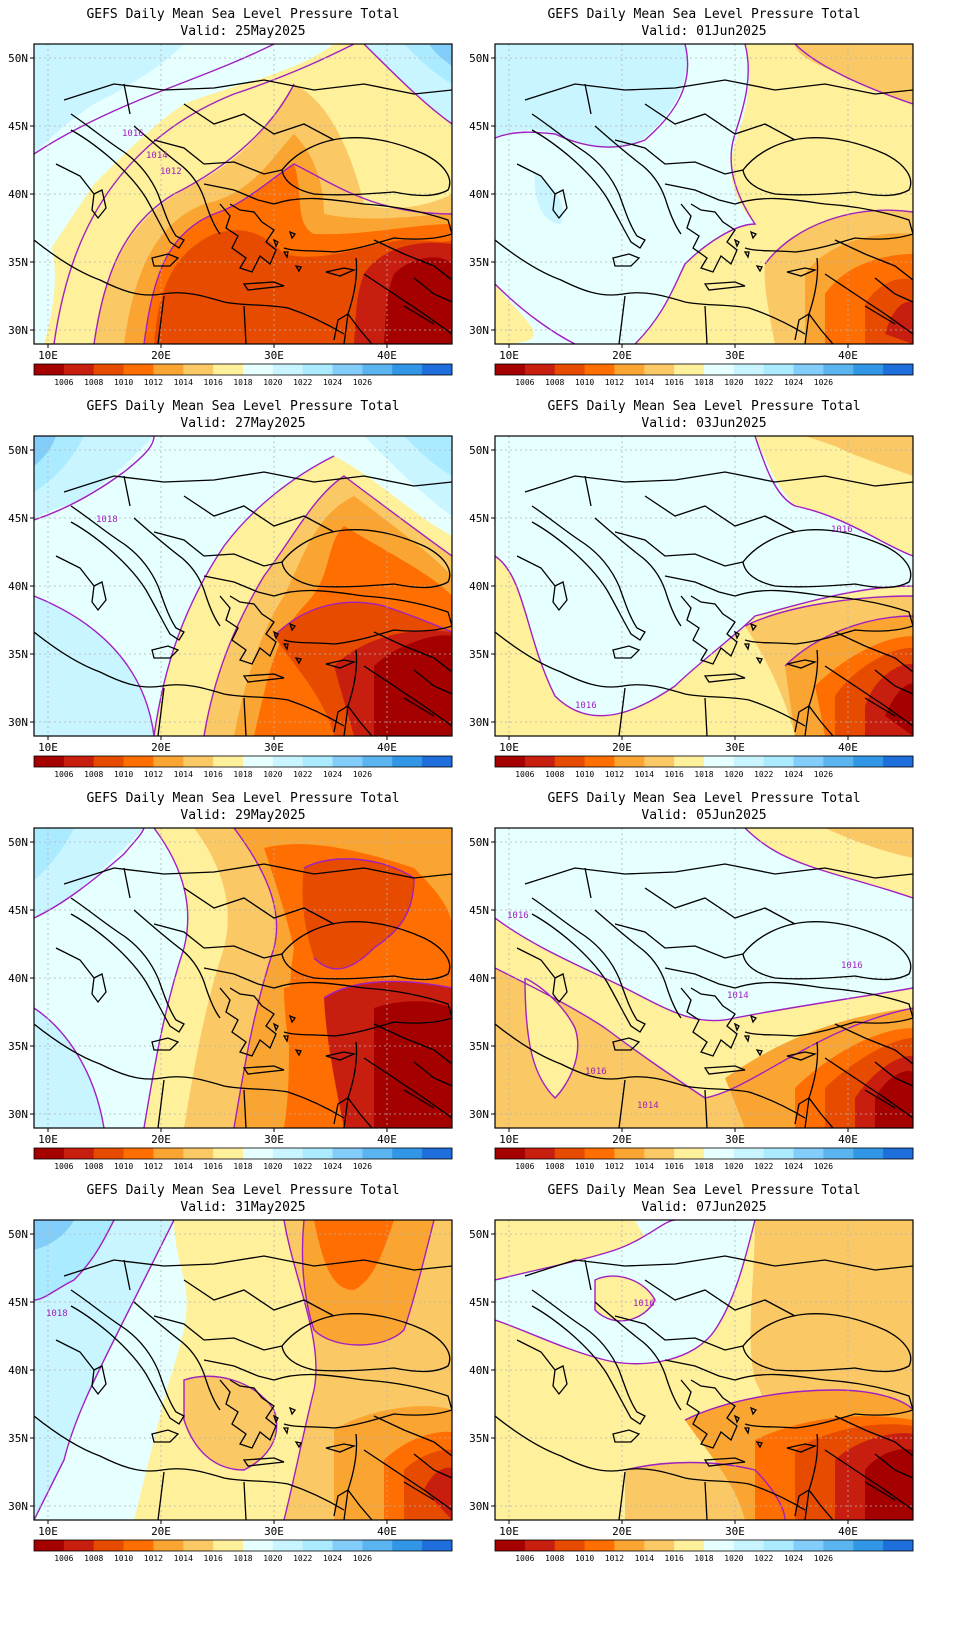  What do you see at coordinates (362, 1558) in the screenshot?
I see `colorbar-label: 1026` at bounding box center [362, 1558].